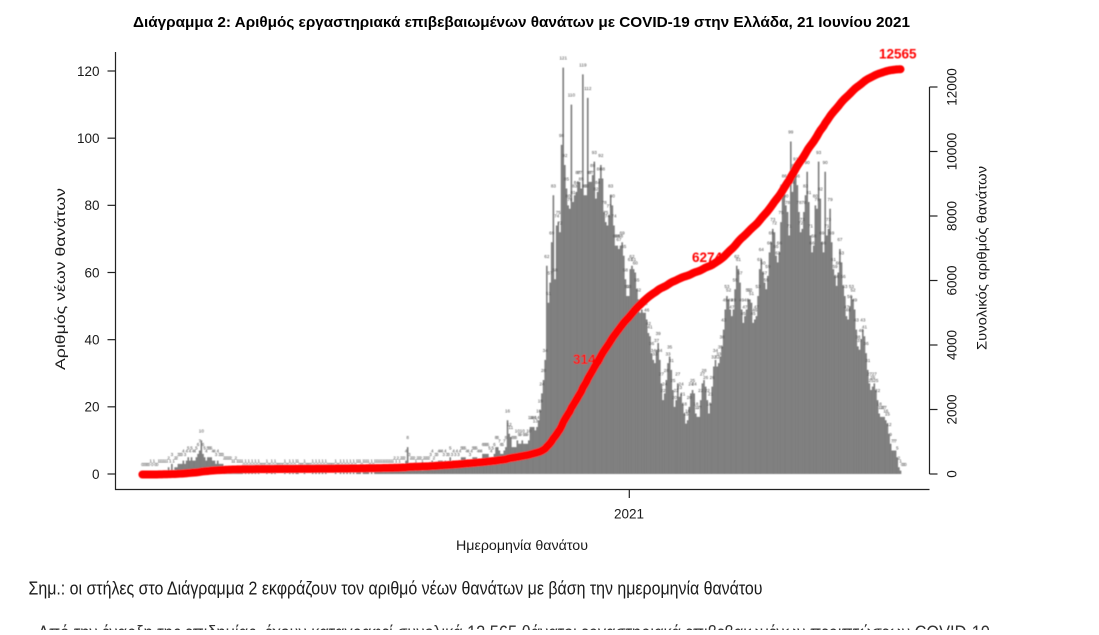 The height and width of the screenshot is (635, 1099). Describe the element at coordinates (763, 263) in the screenshot. I see `svg-text: 60` at that location.